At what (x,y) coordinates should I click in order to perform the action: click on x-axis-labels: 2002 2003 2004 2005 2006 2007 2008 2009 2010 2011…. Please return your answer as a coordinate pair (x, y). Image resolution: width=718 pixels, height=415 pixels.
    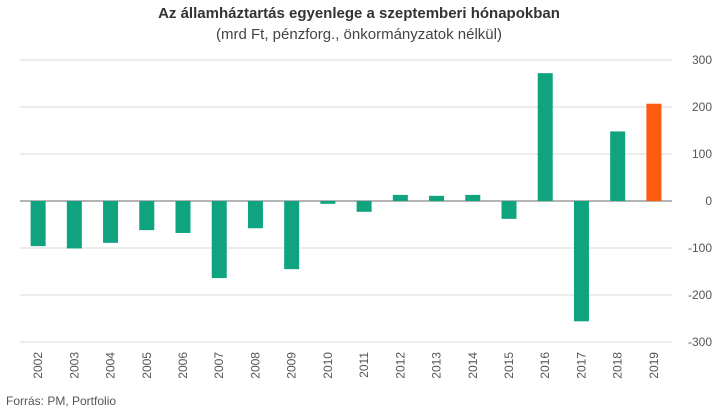
    Looking at the image, I should click on (346, 365).